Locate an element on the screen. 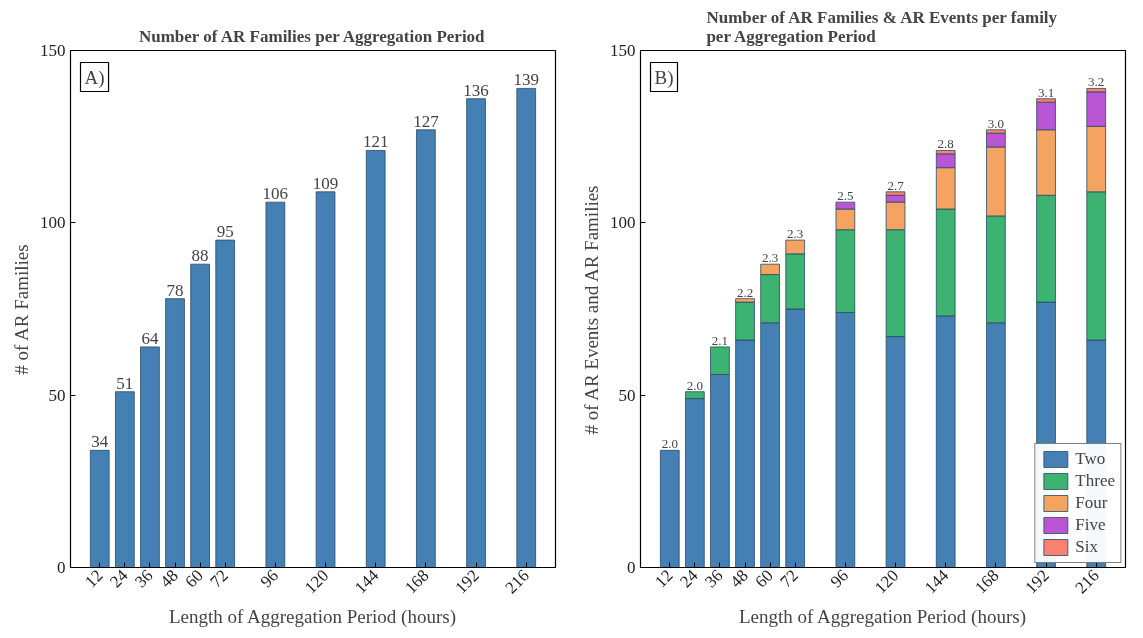 This screenshot has height=638, width=1143. legend-label: Six is located at coordinates (1087, 547).